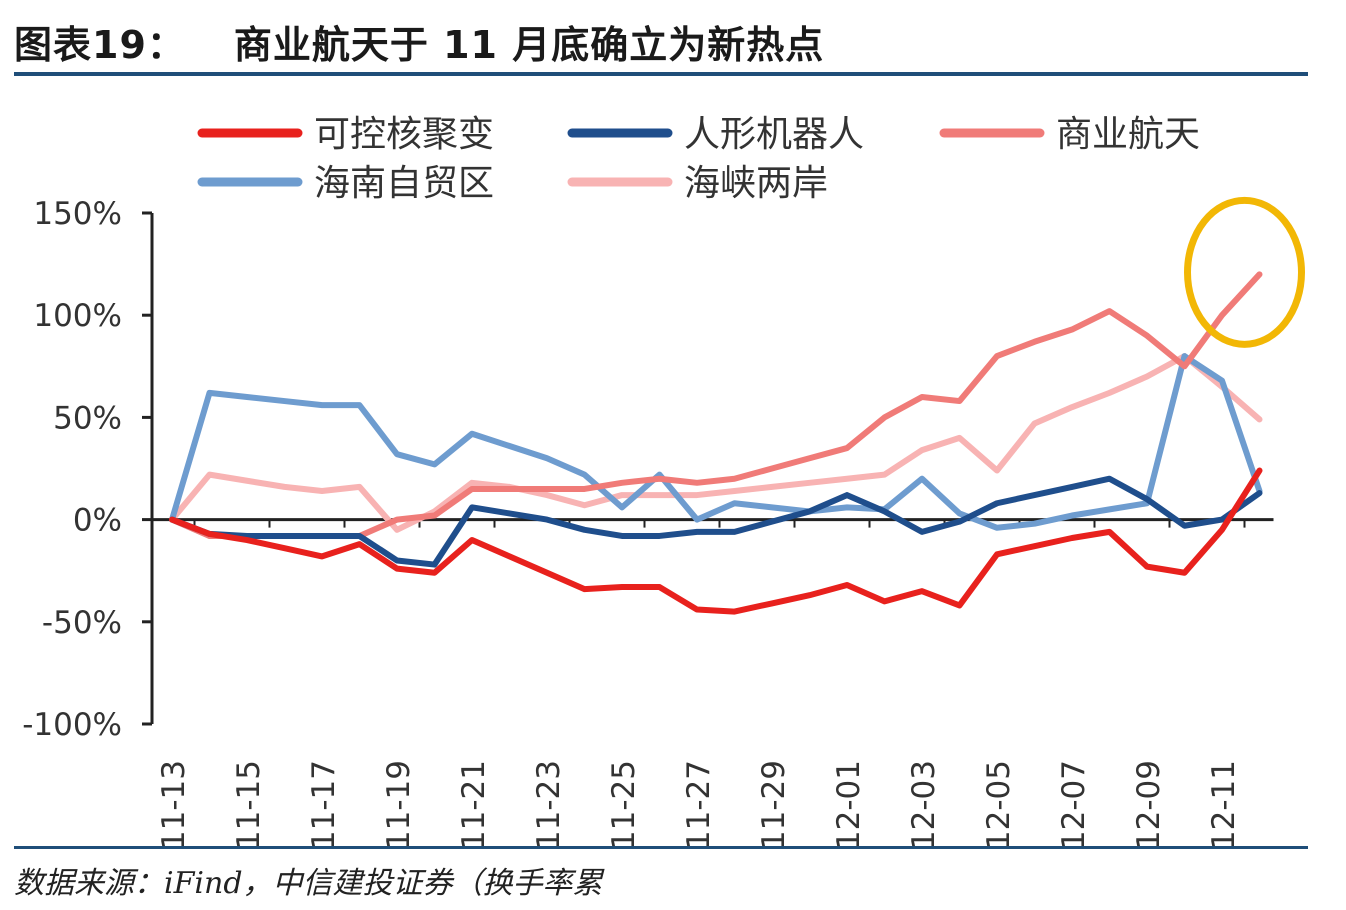 Image resolution: width=1346 pixels, height=910 pixels. I want to click on x-tick-label: 11-27, so click(699, 805).